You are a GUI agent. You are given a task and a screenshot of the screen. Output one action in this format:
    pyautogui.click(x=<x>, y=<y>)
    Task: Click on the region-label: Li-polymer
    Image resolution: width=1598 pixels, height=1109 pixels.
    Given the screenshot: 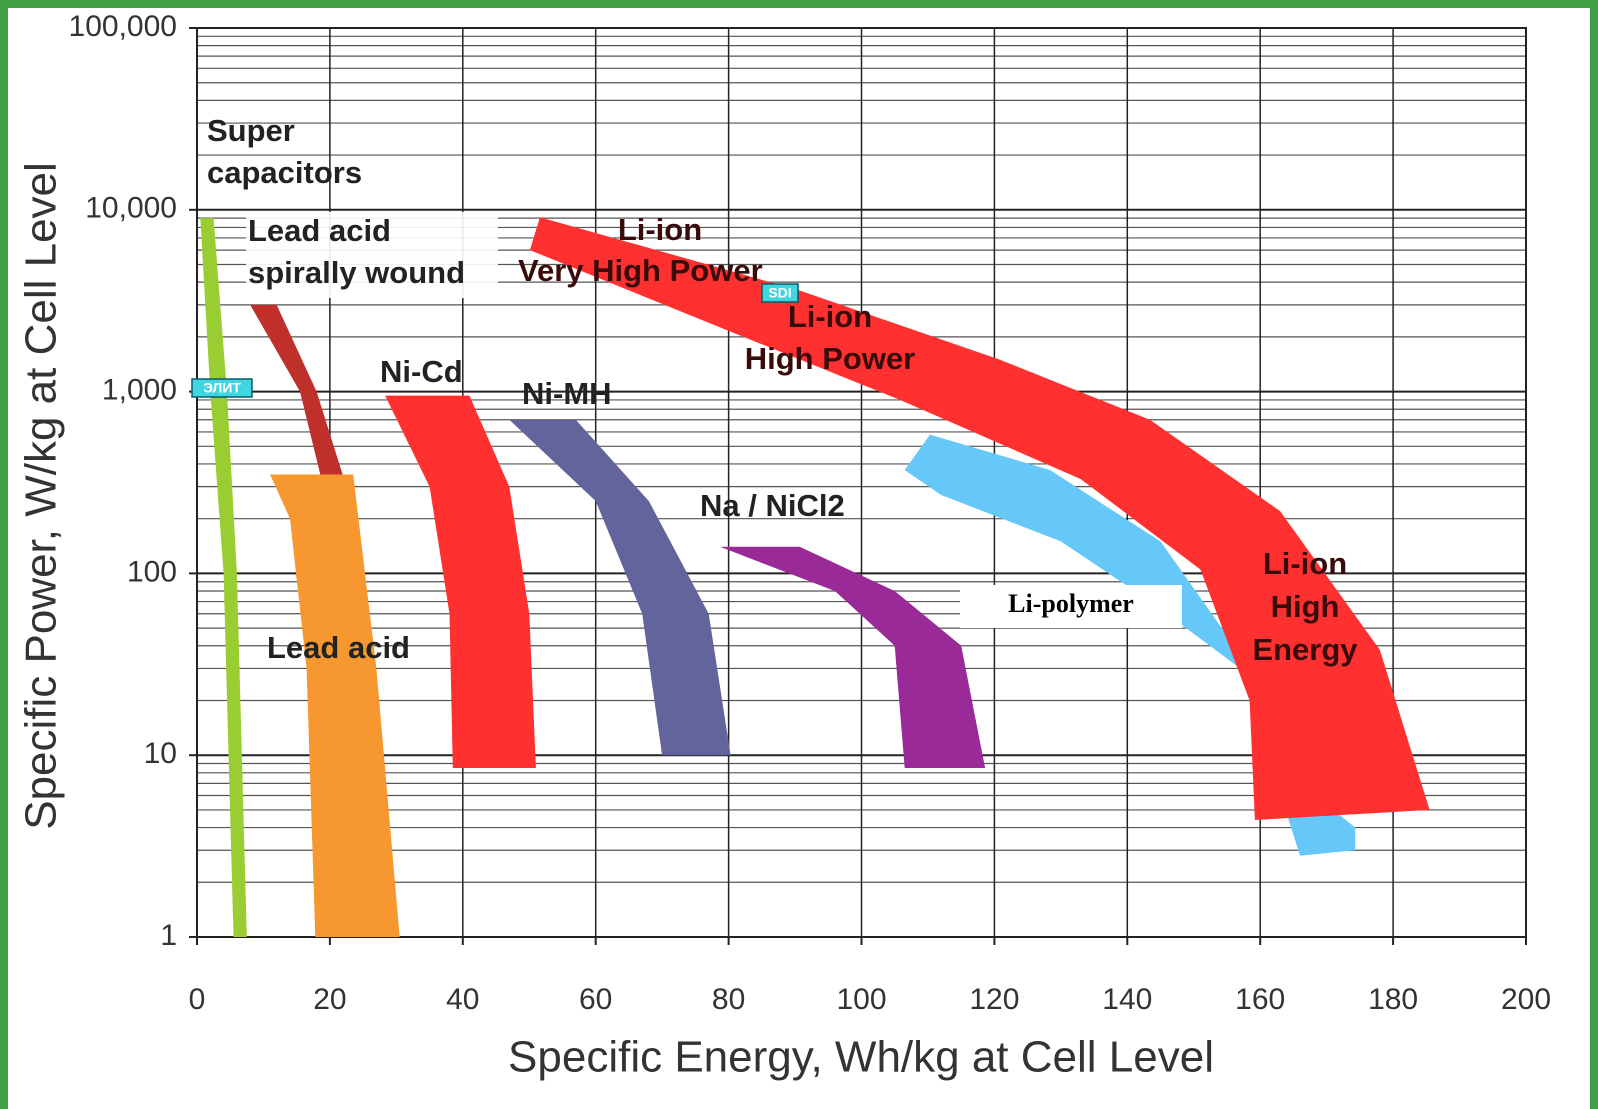 What is the action you would take?
    pyautogui.click(x=1071, y=603)
    